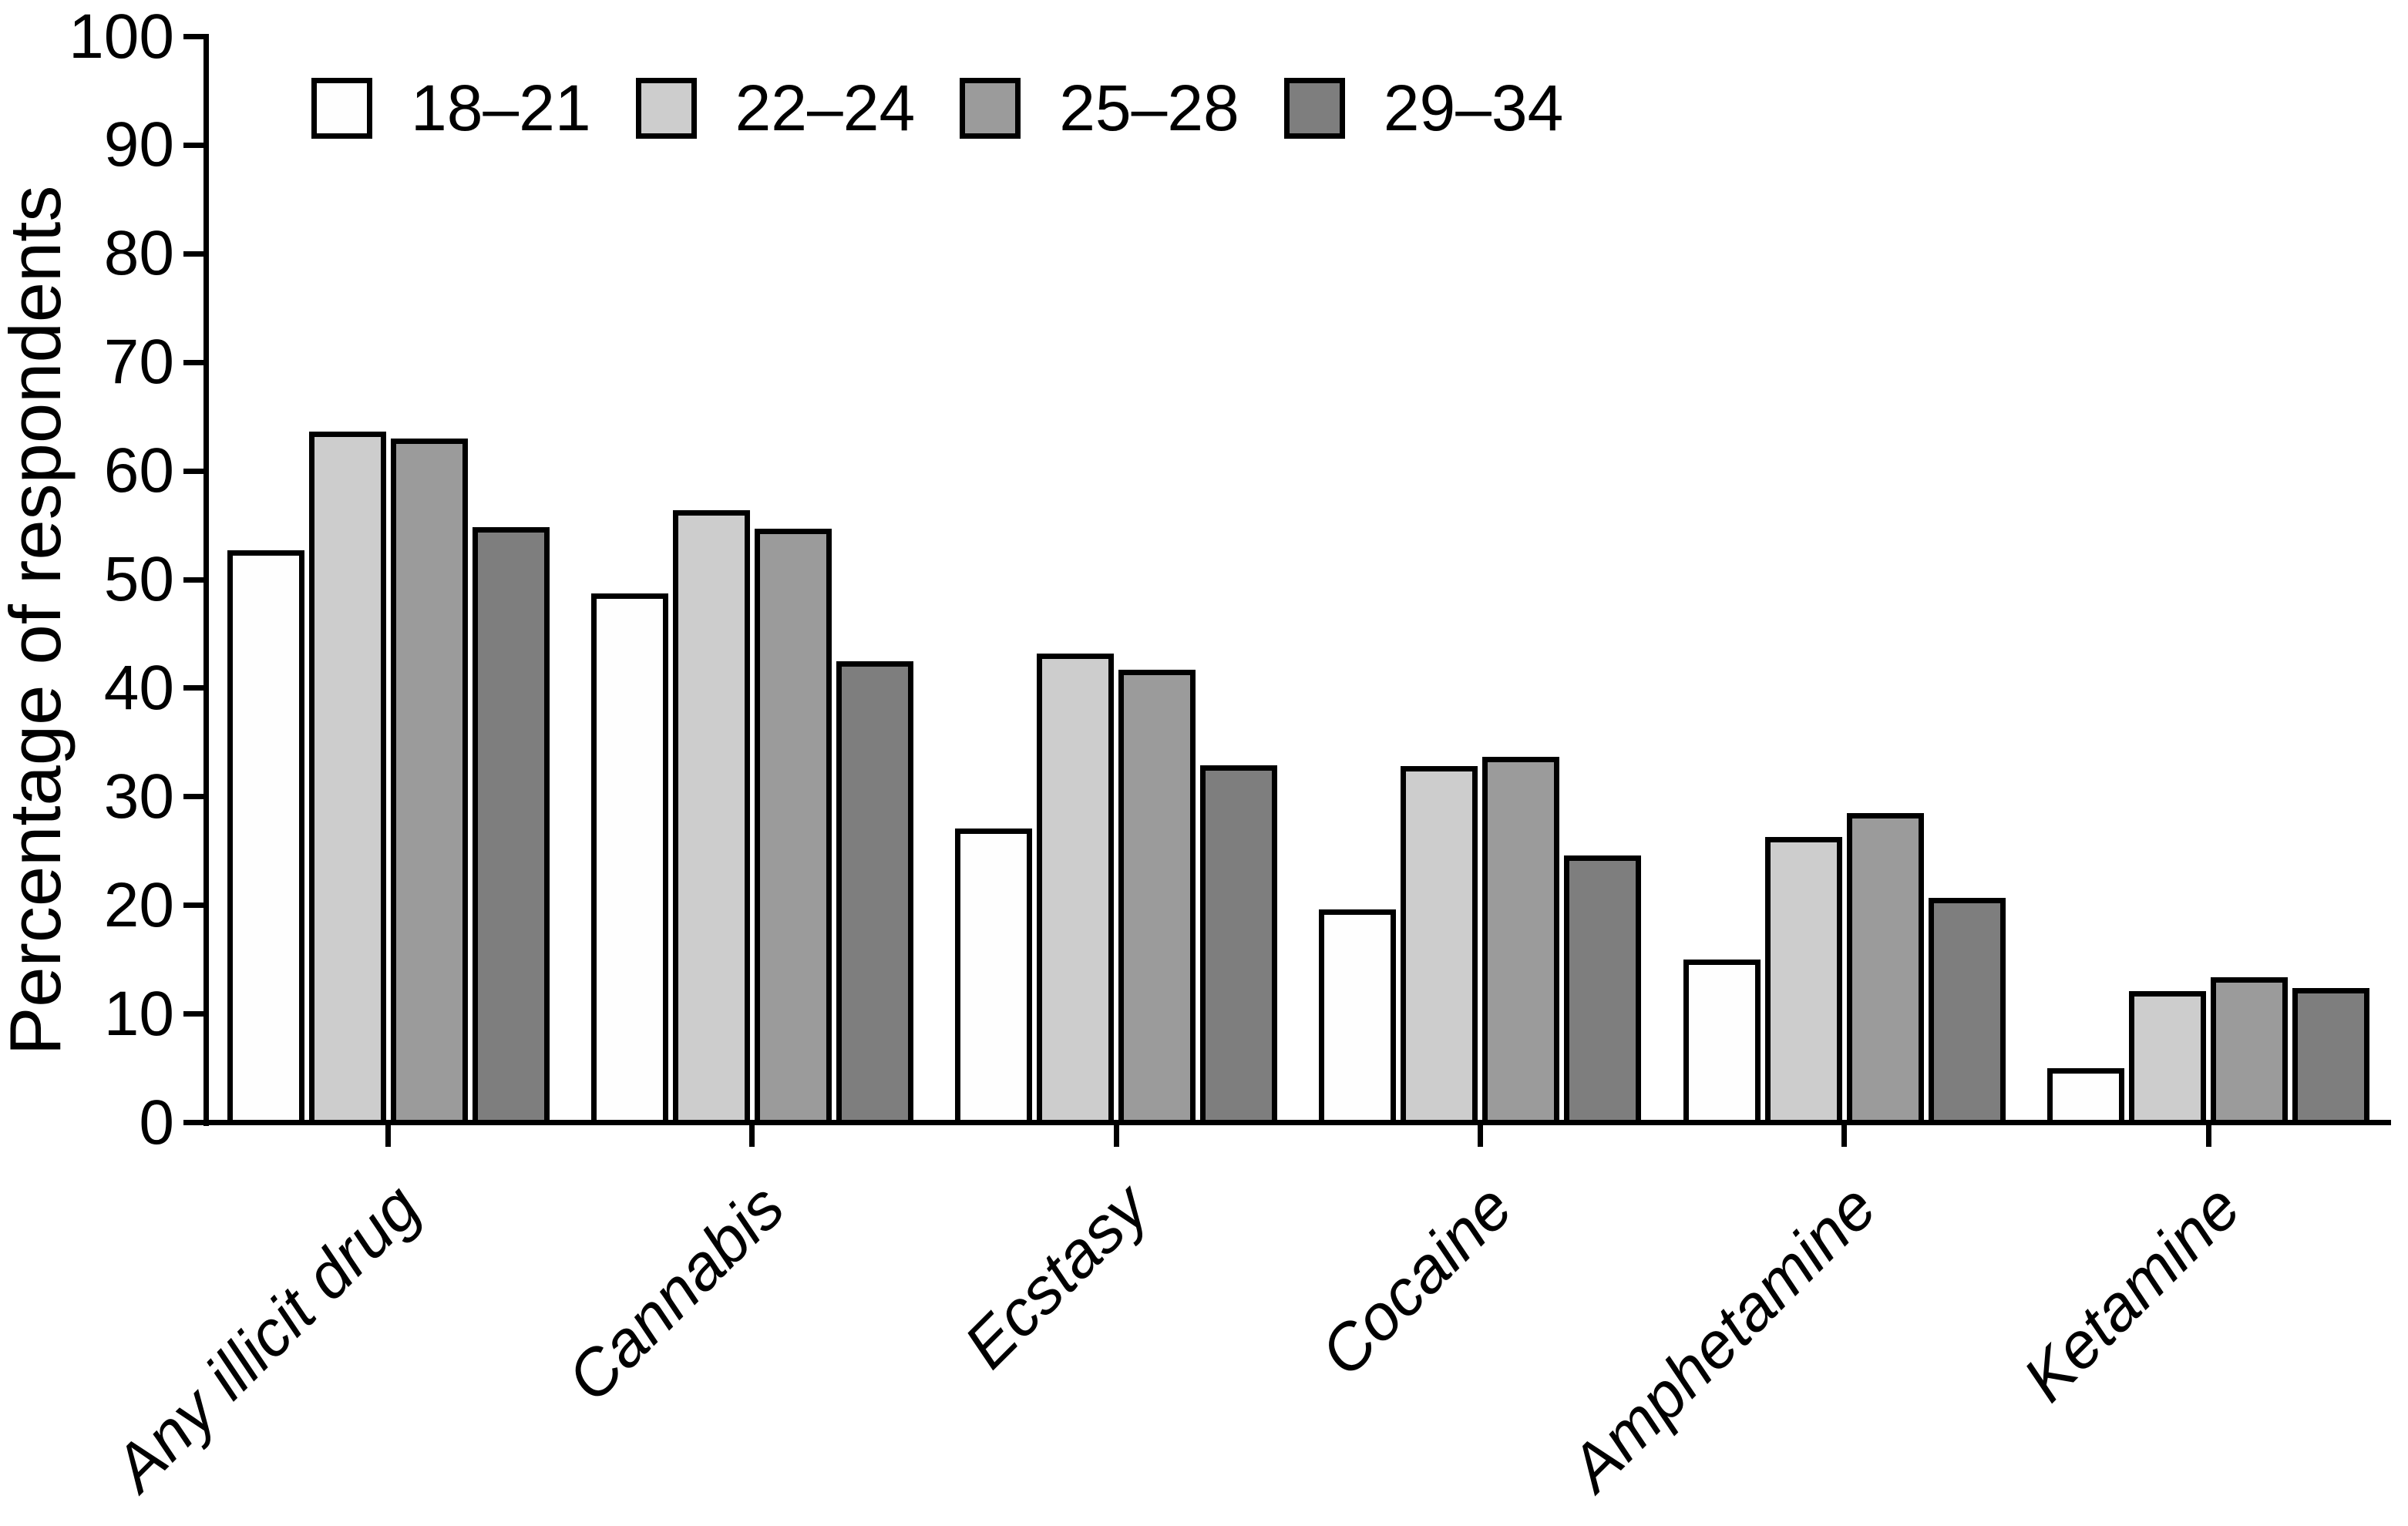  What do you see at coordinates (675, 1293) in the screenshot?
I see `category-label-cannabis: Cannabis` at bounding box center [675, 1293].